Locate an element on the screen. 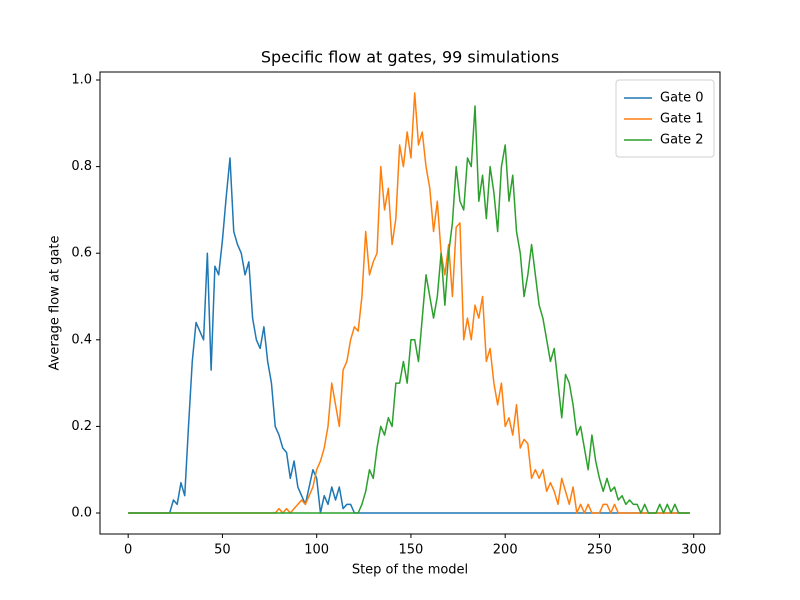 The width and height of the screenshot is (800, 600). y-tick-label: 0.6 is located at coordinates (81, 253).